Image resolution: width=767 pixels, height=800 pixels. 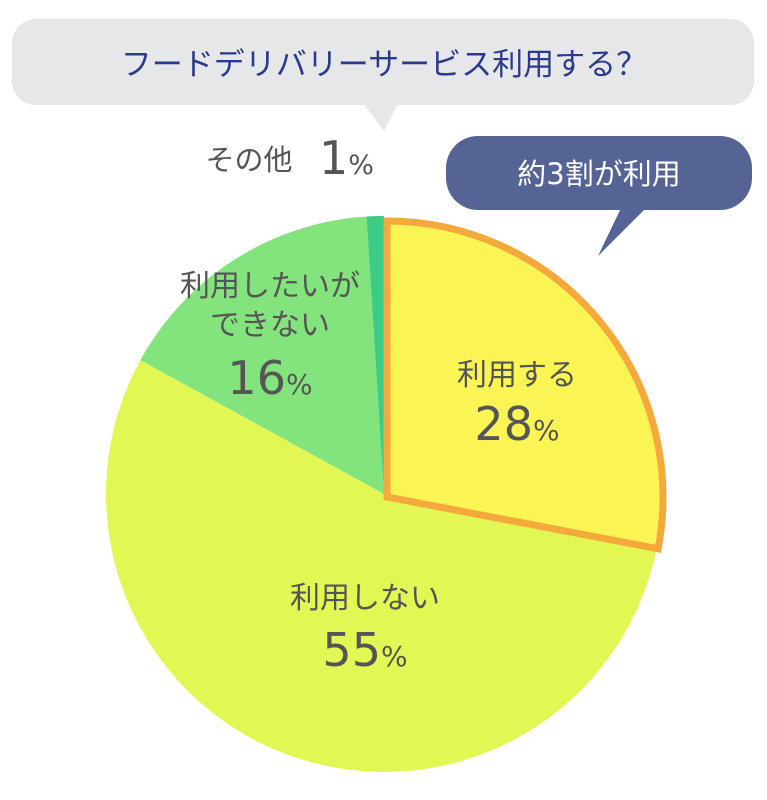 I want to click on slice-label-4: その他, so click(x=248, y=160).